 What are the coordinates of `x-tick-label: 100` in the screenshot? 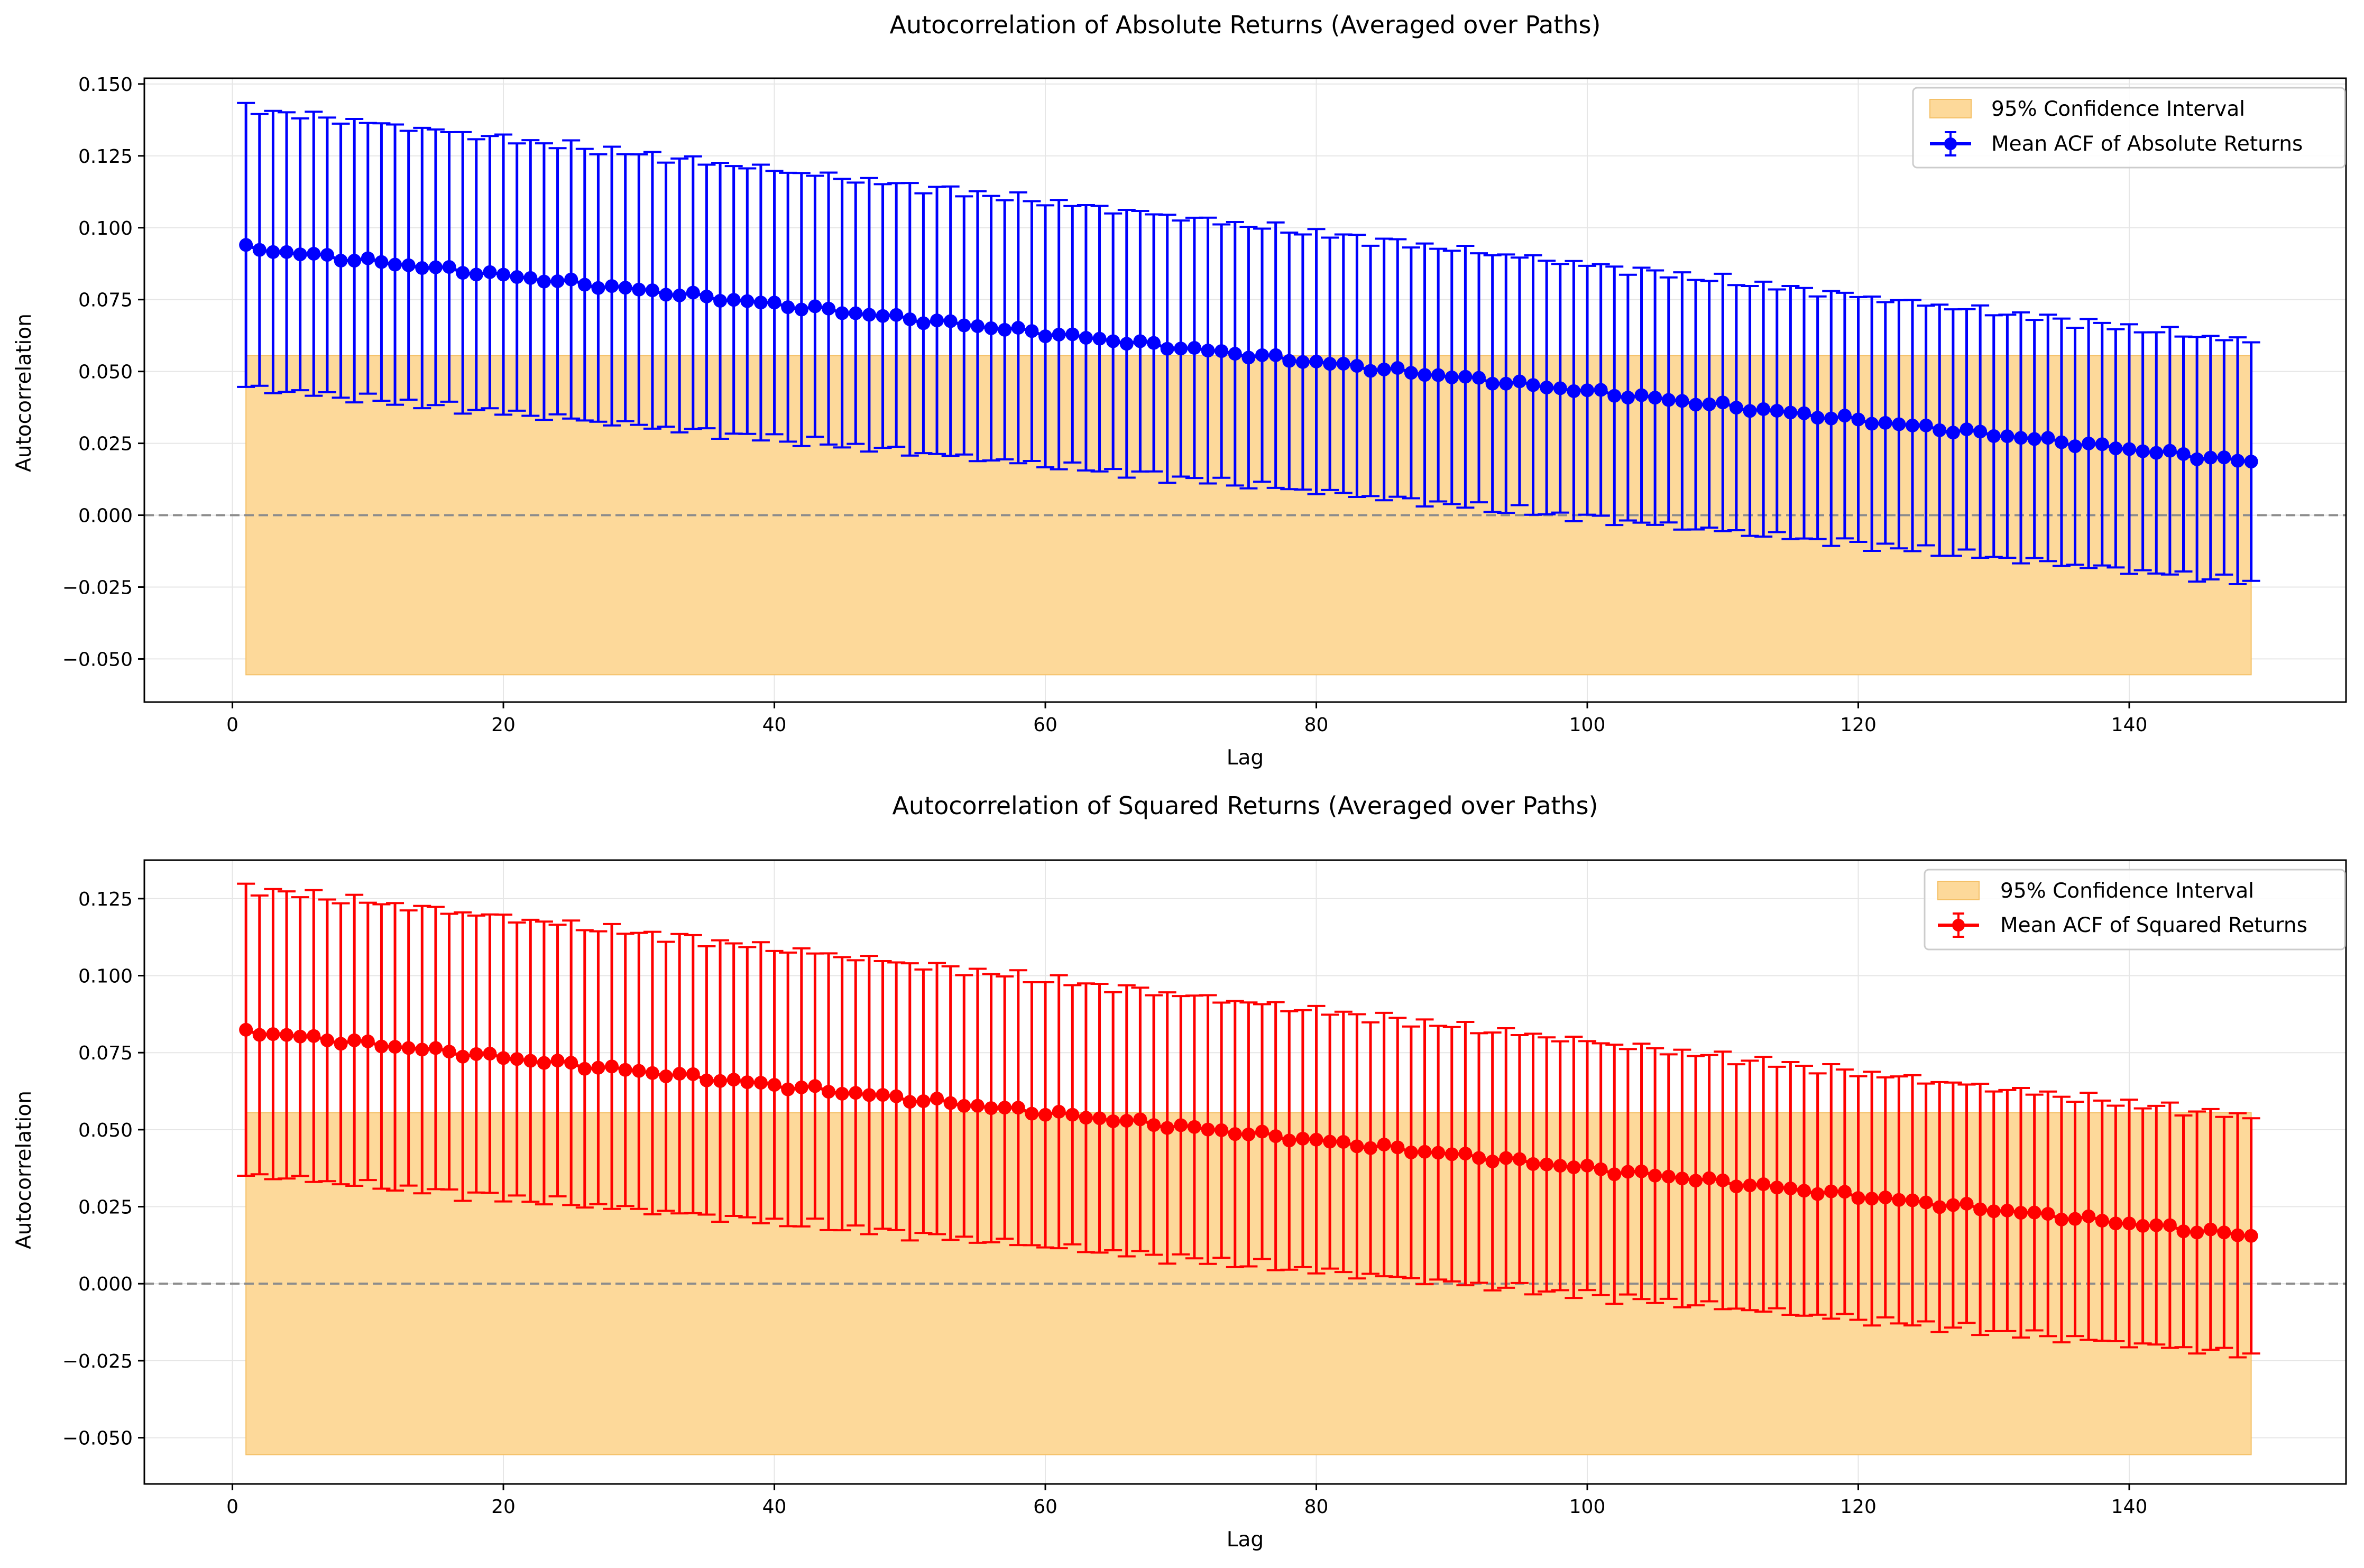 It's located at (1587, 725).